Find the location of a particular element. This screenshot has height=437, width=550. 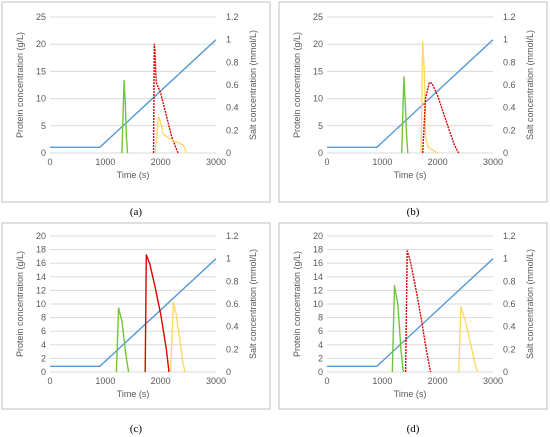

panel-a-label: (a) is located at coordinates (136, 212).